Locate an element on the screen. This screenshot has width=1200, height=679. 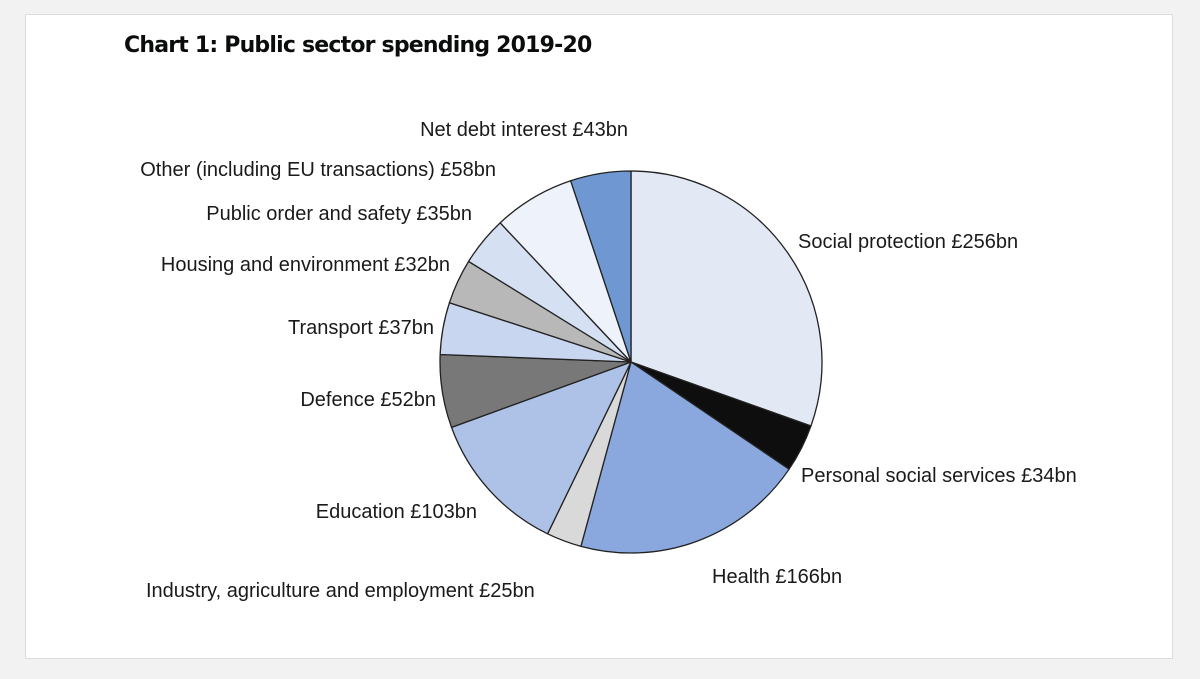
slice-label-education: Education £103bn is located at coordinates (396, 512).